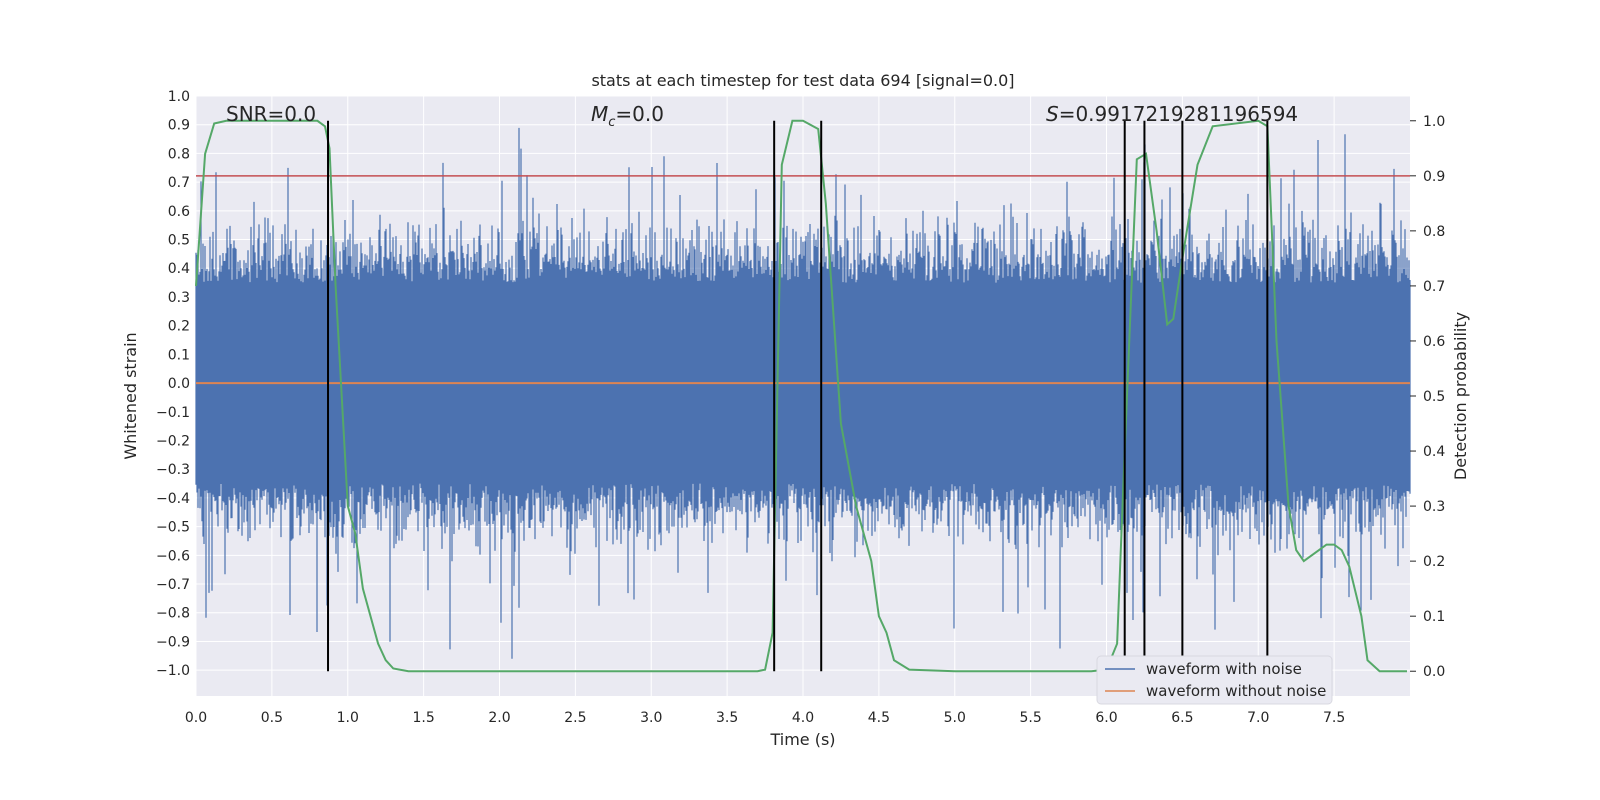  I want to click on y-tick-label: 0.9, so click(179, 126).